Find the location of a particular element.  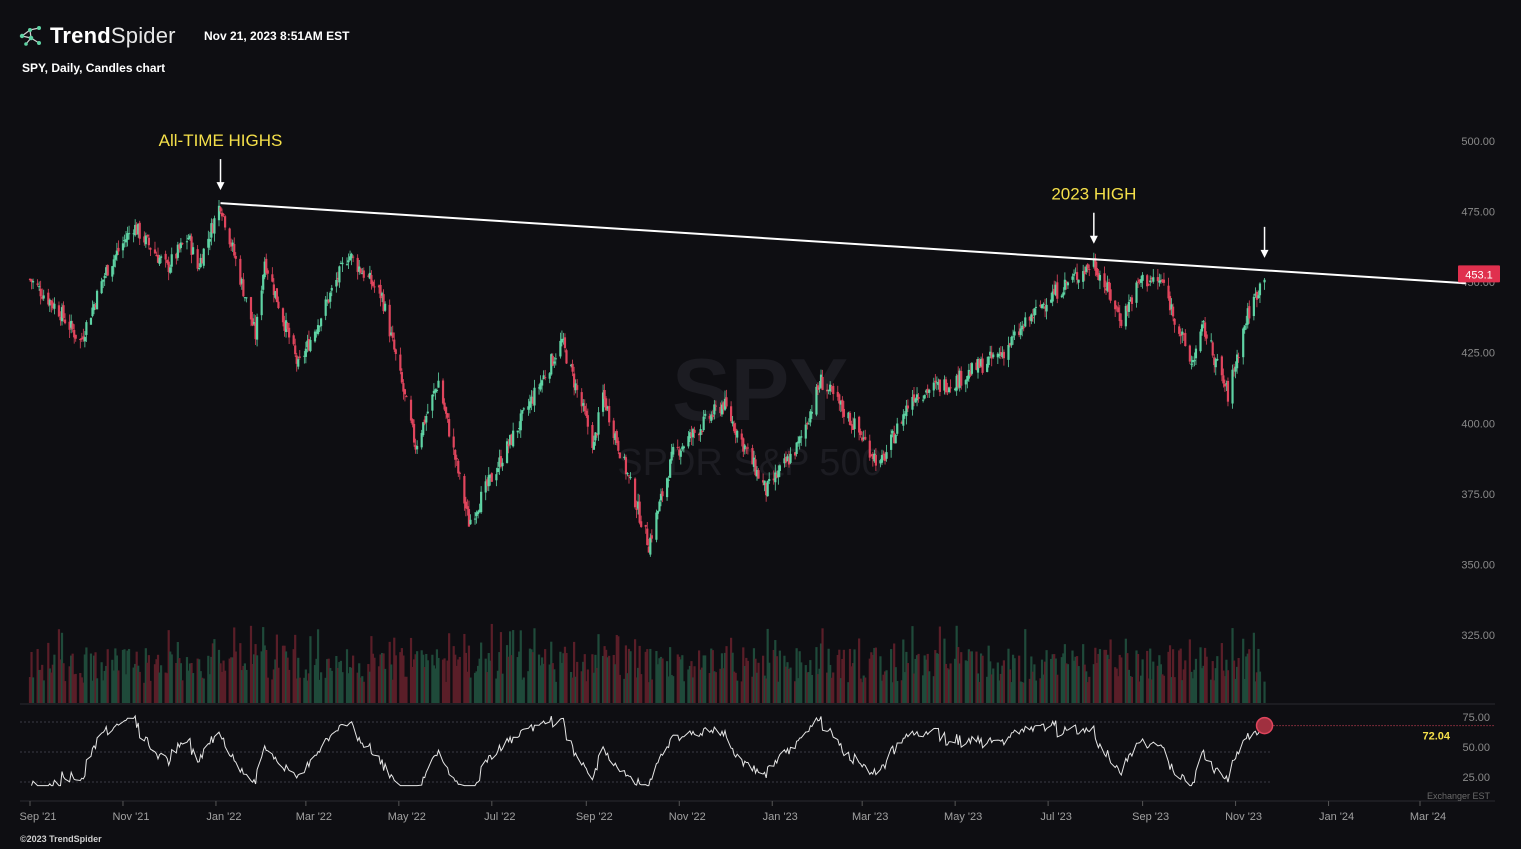

x-tick-label: May '22 is located at coordinates (407, 817).